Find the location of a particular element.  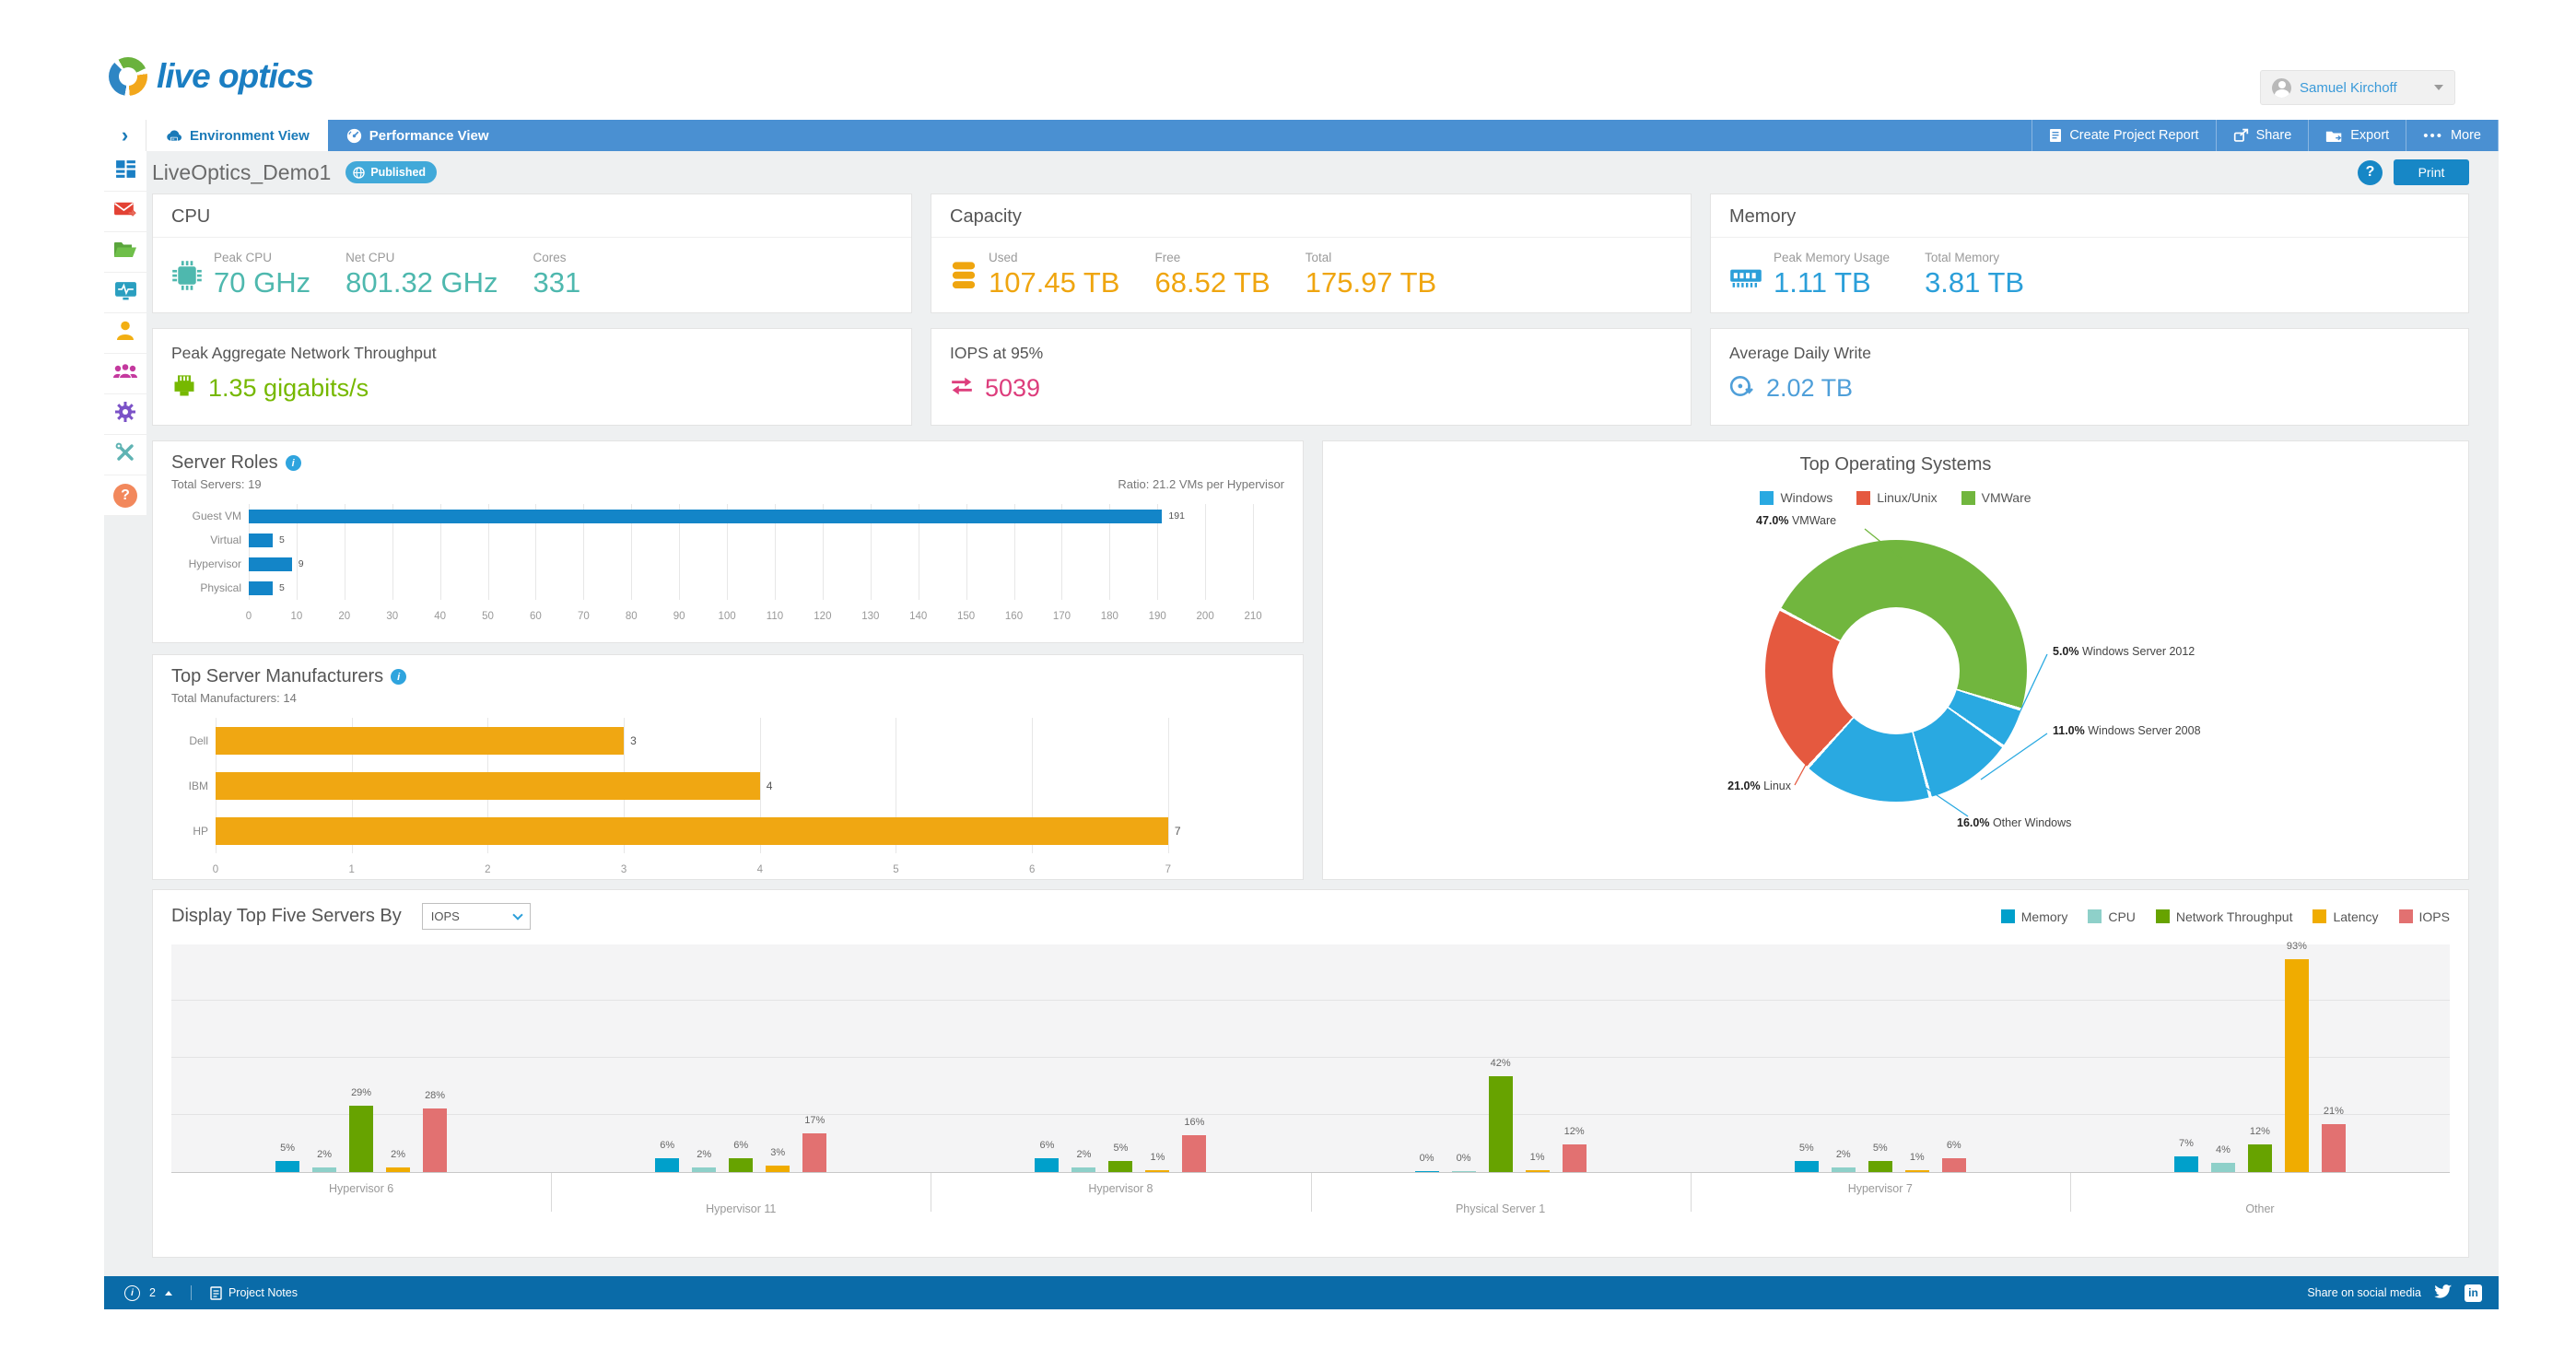

ram-icon is located at coordinates (1745, 280).